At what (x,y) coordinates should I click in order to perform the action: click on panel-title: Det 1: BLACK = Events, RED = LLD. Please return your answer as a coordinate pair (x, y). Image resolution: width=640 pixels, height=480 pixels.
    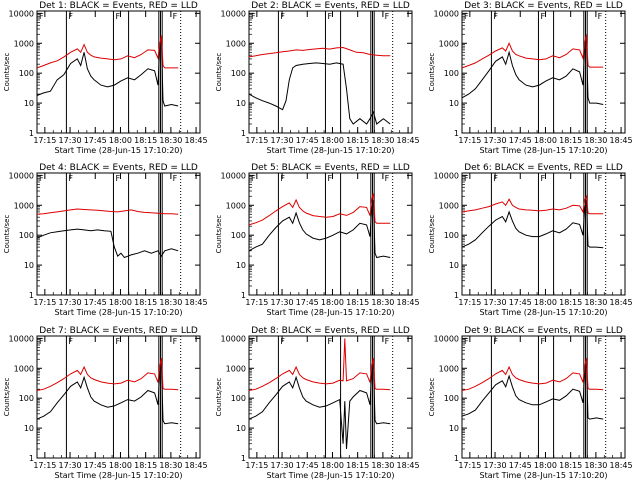
    Looking at the image, I should click on (118, 6).